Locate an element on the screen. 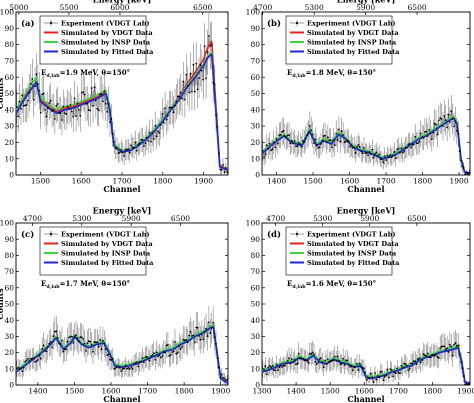  y-tick-label: 50 is located at coordinates (9, 93).